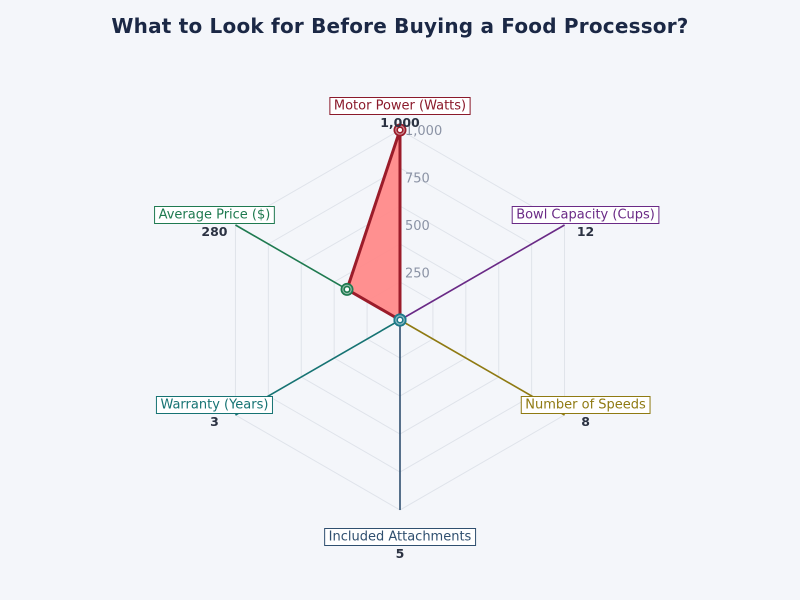 This screenshot has width=800, height=600. I want to click on axis-label-group: Average Price ($)280, so click(214, 222).